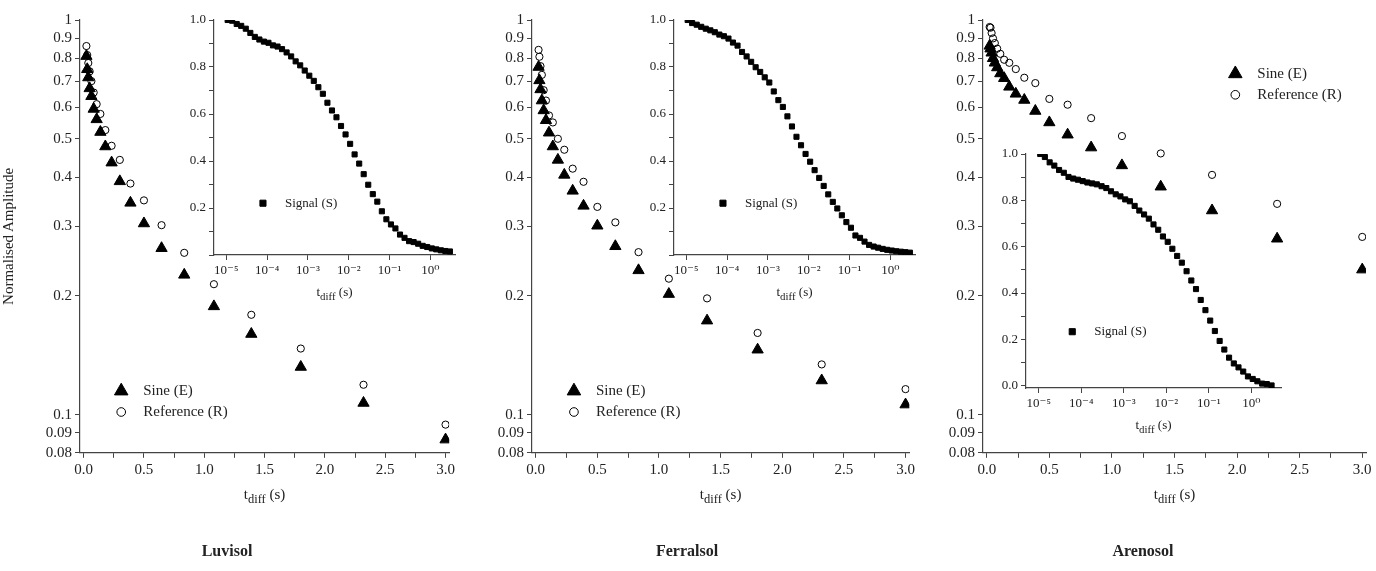 Image resolution: width=1376 pixels, height=571 pixels. What do you see at coordinates (1143, 550) in the screenshot?
I see `text: Arenosol` at bounding box center [1143, 550].